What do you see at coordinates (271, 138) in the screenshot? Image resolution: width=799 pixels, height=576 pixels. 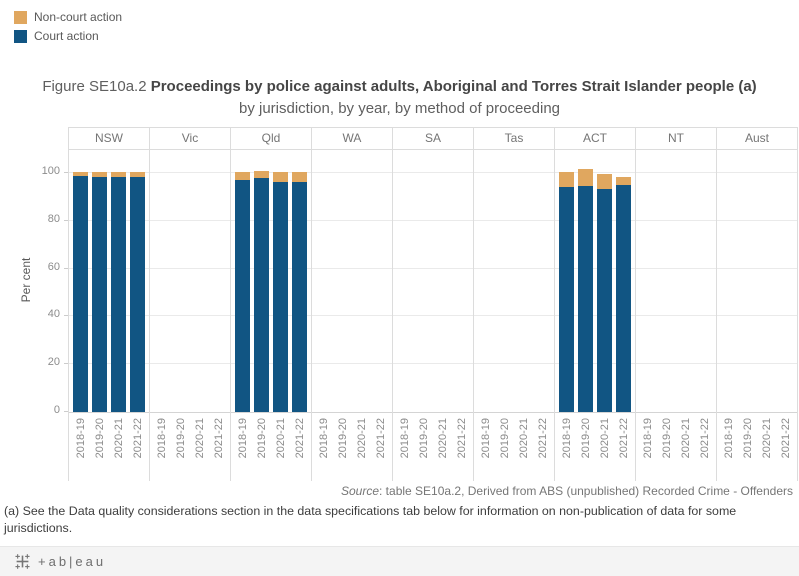 I see `panel-header-qld: Qld` at bounding box center [271, 138].